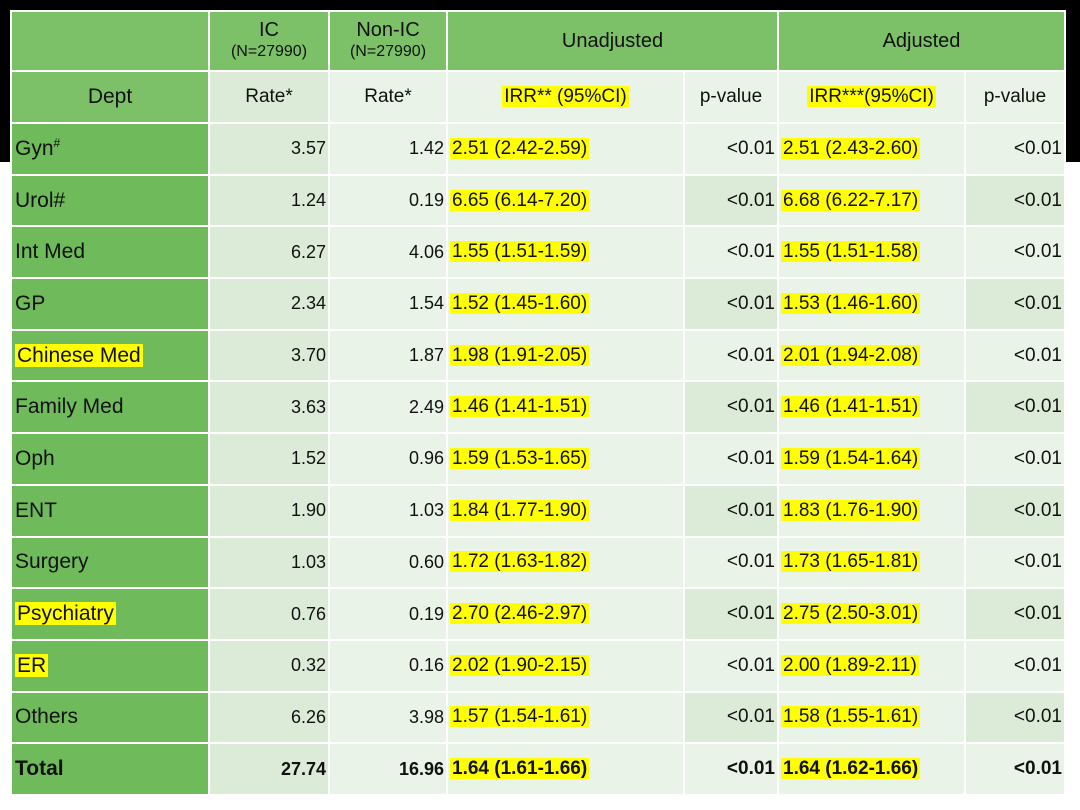 The image size is (1080, 810). I want to click on irr-adjusted-value: 2.51 (2.43-2.60), so click(851, 148).